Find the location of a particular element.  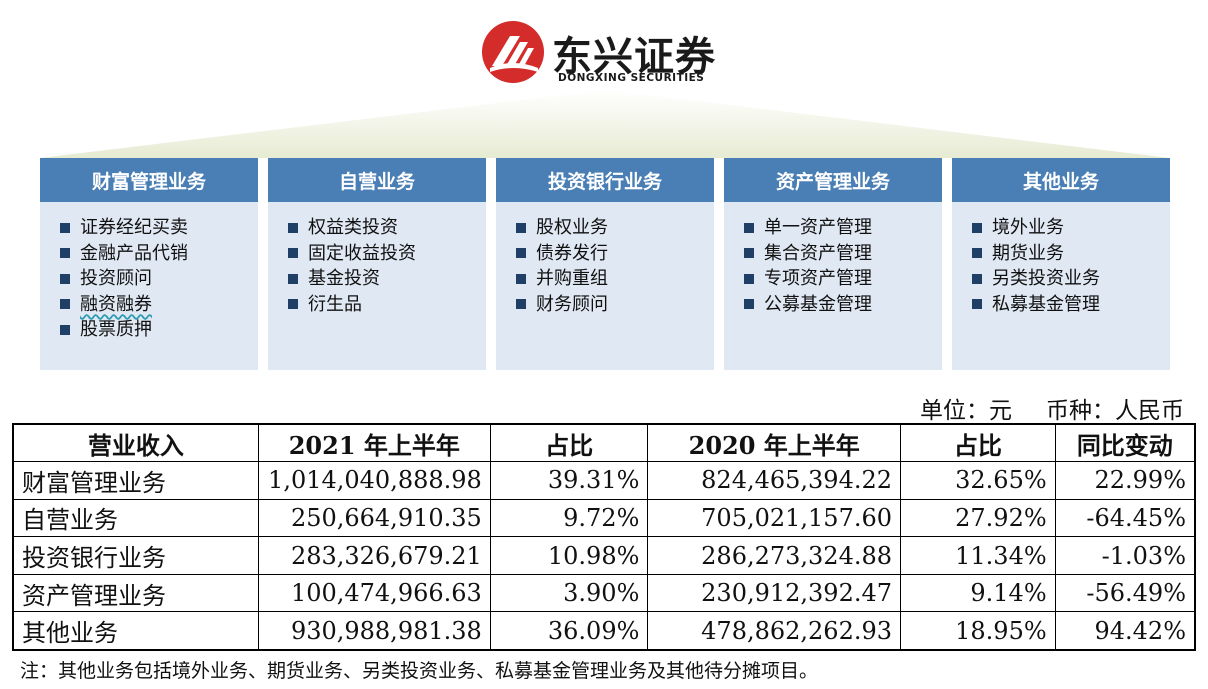

unit-currency-line: 单位：元 币种：人民币 is located at coordinates (1052, 408).